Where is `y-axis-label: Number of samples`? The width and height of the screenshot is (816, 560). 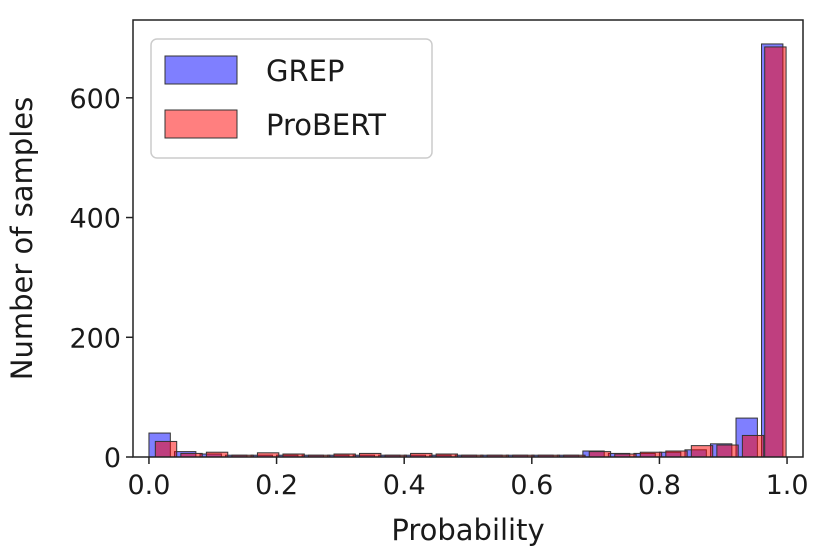
y-axis-label: Number of samples is located at coordinates (22, 238).